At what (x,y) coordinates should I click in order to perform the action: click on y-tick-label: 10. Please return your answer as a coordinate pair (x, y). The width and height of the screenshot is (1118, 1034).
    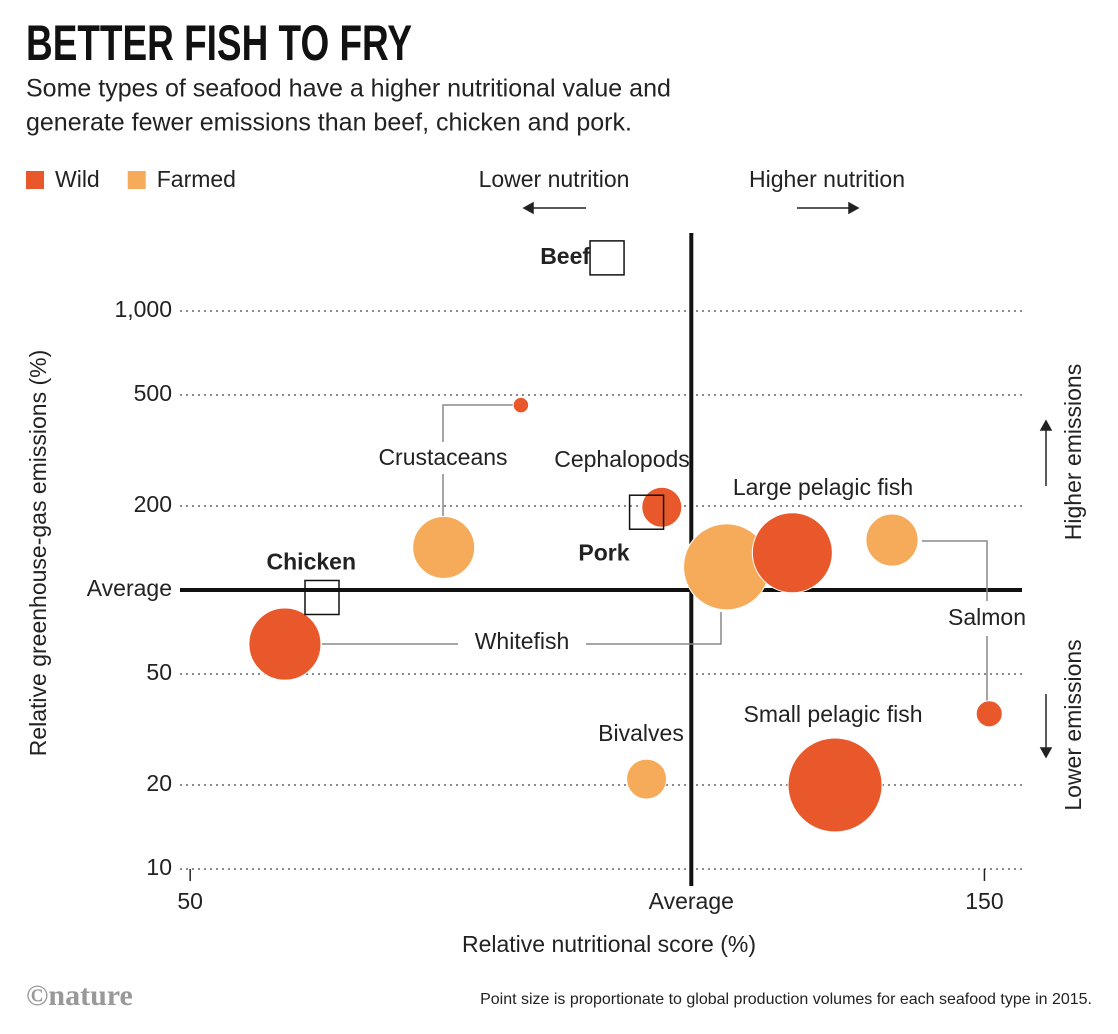
    Looking at the image, I should click on (159, 867).